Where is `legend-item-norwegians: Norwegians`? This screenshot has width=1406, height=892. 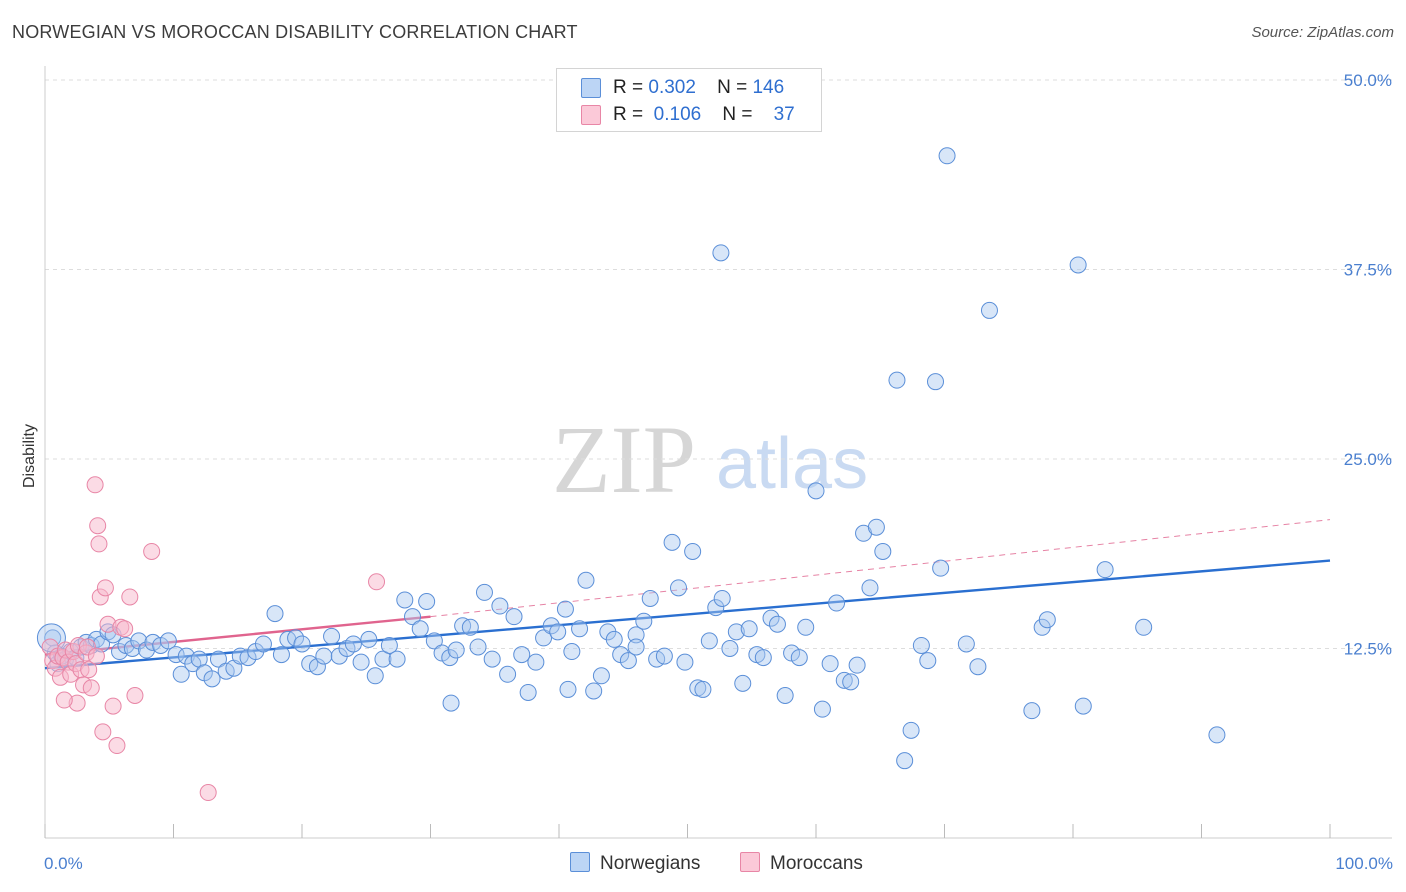
legend-item-norwegians: Norwegians is located at coordinates (635, 863).